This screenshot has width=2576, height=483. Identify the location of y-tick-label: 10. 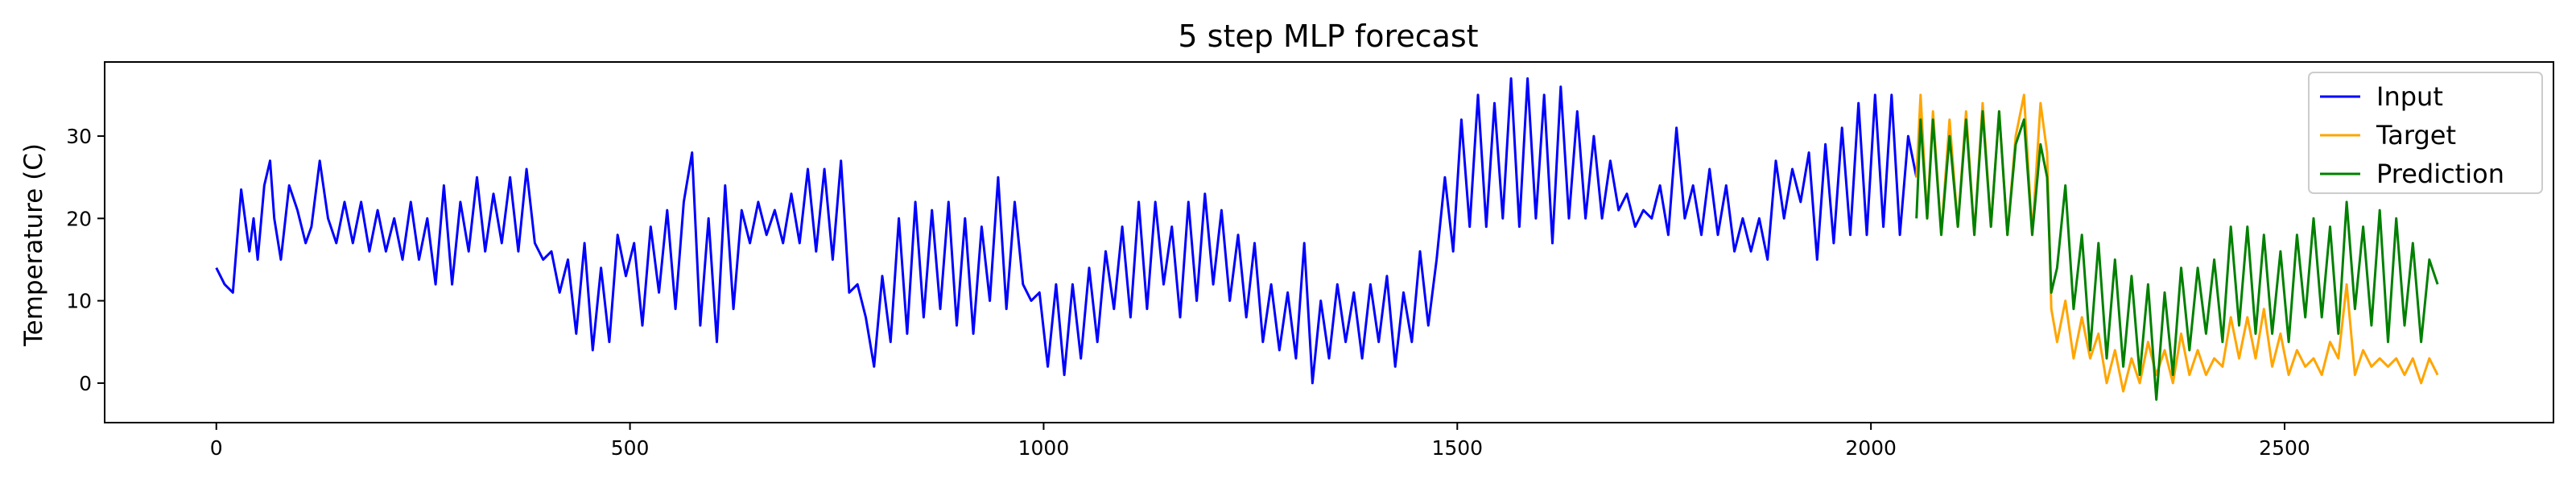
(79, 301).